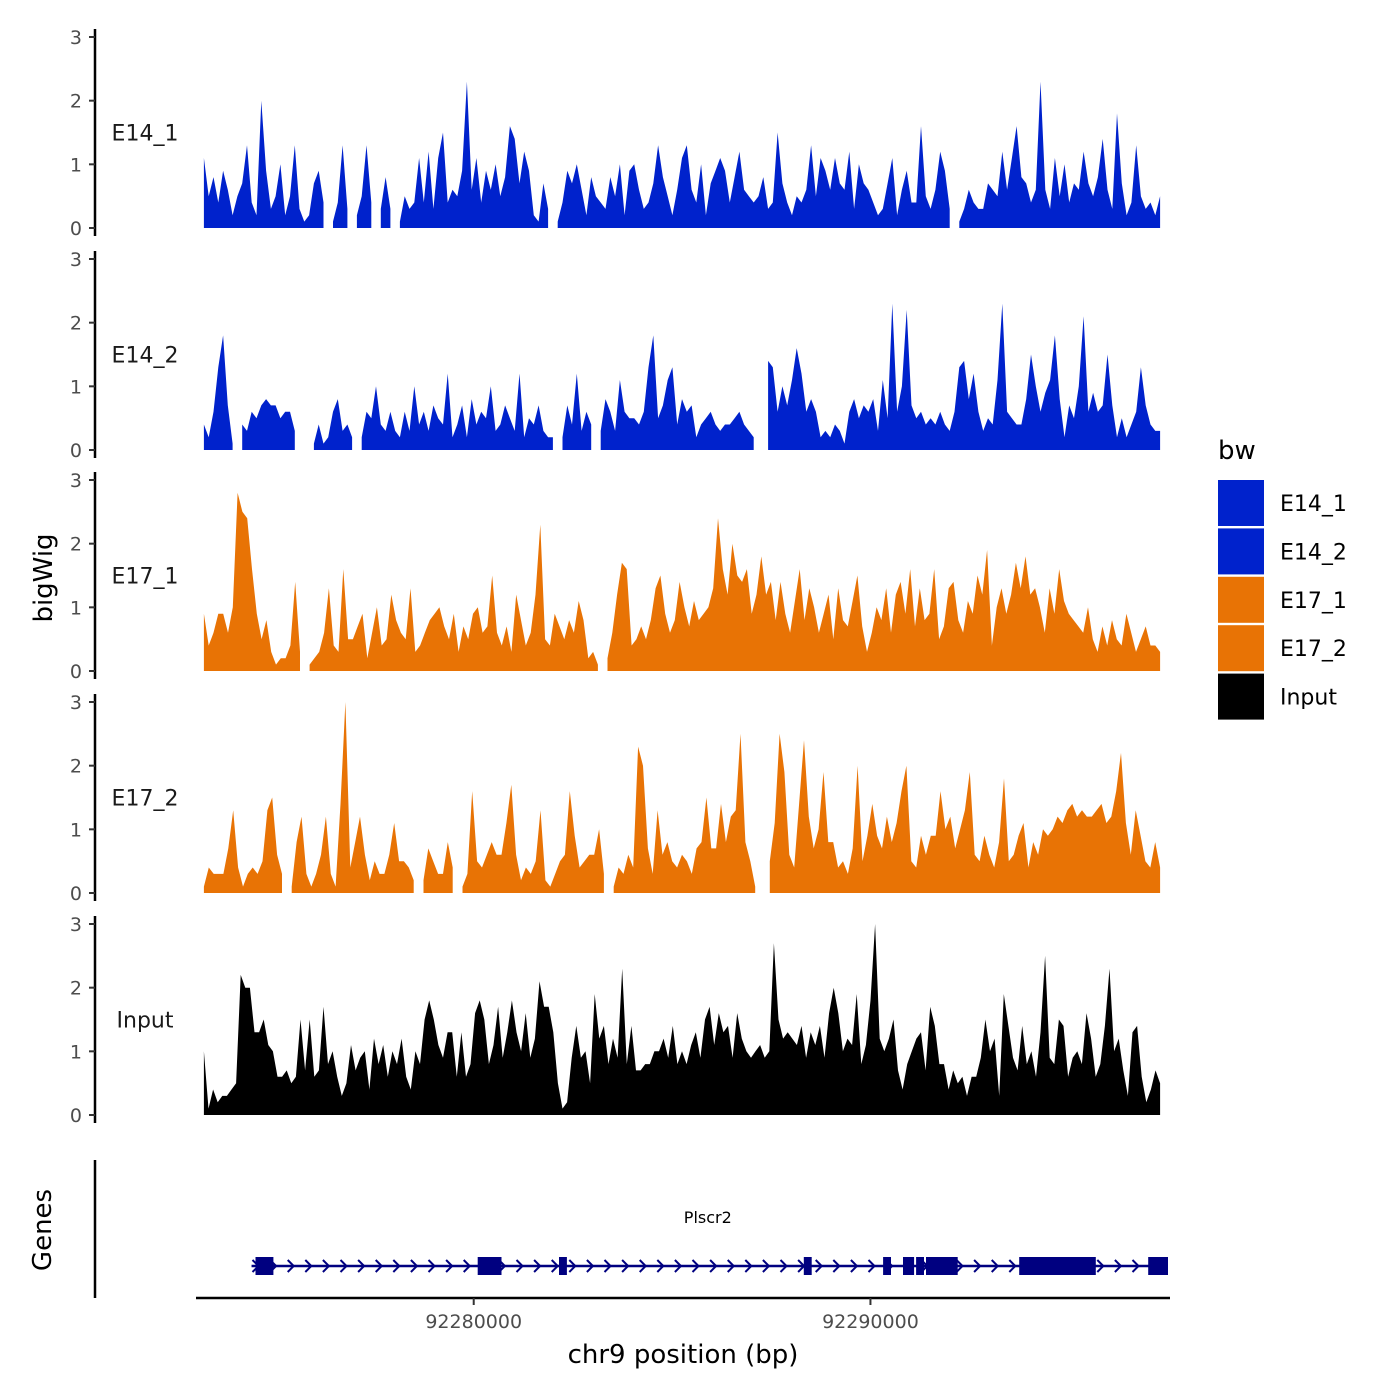 This screenshot has height=1400, width=1400. What do you see at coordinates (76, 481) in the screenshot?
I see `y-tick-label-e17-1-3: 3` at bounding box center [76, 481].